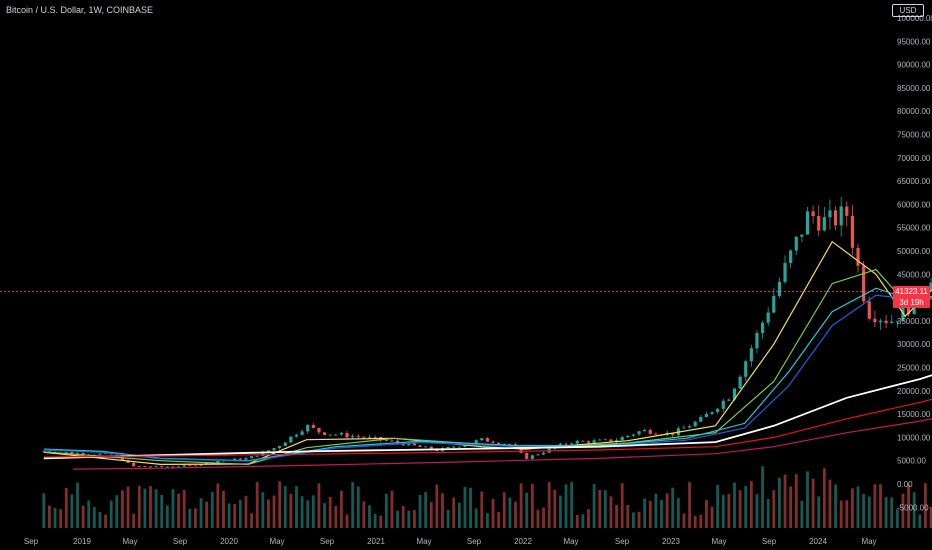 The image size is (932, 550). What do you see at coordinates (908, 10) in the screenshot?
I see `currency-badge: USD` at bounding box center [908, 10].